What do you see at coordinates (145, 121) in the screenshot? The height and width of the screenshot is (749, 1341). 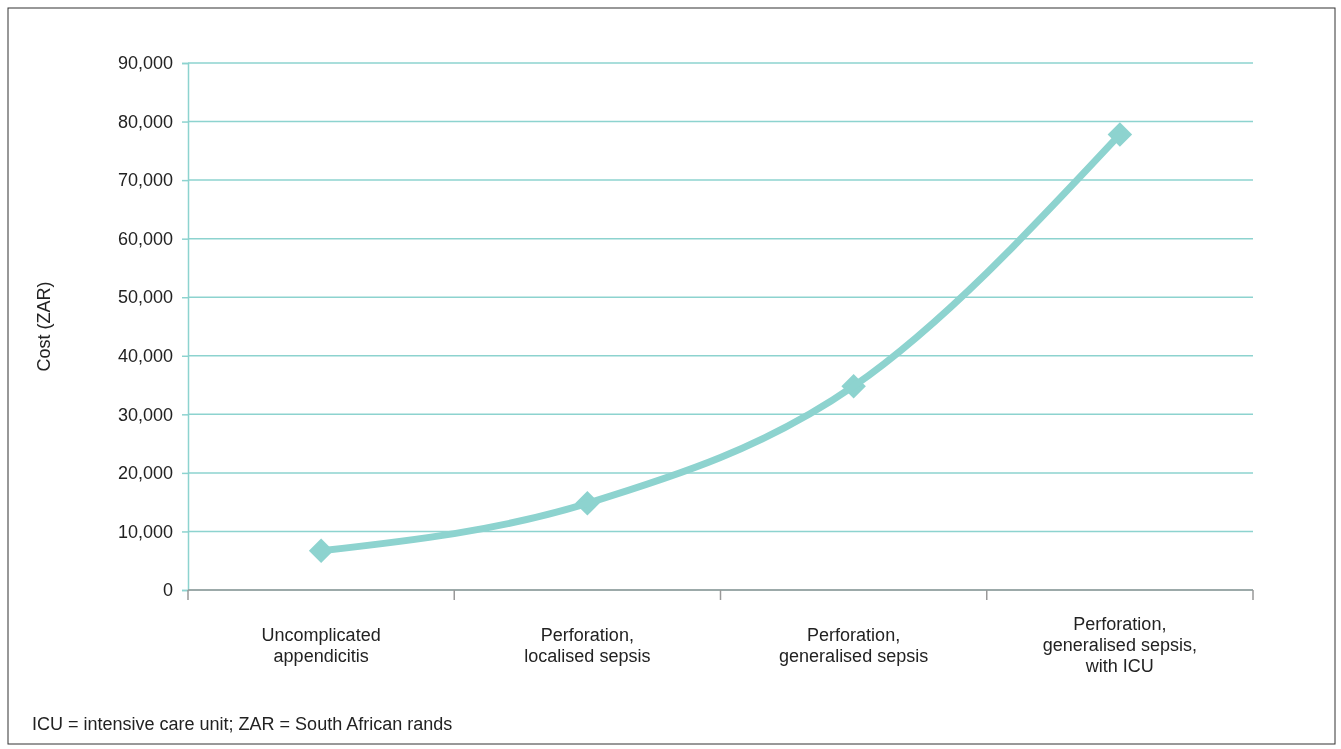 I see `y-tick-label: 80,000` at bounding box center [145, 121].